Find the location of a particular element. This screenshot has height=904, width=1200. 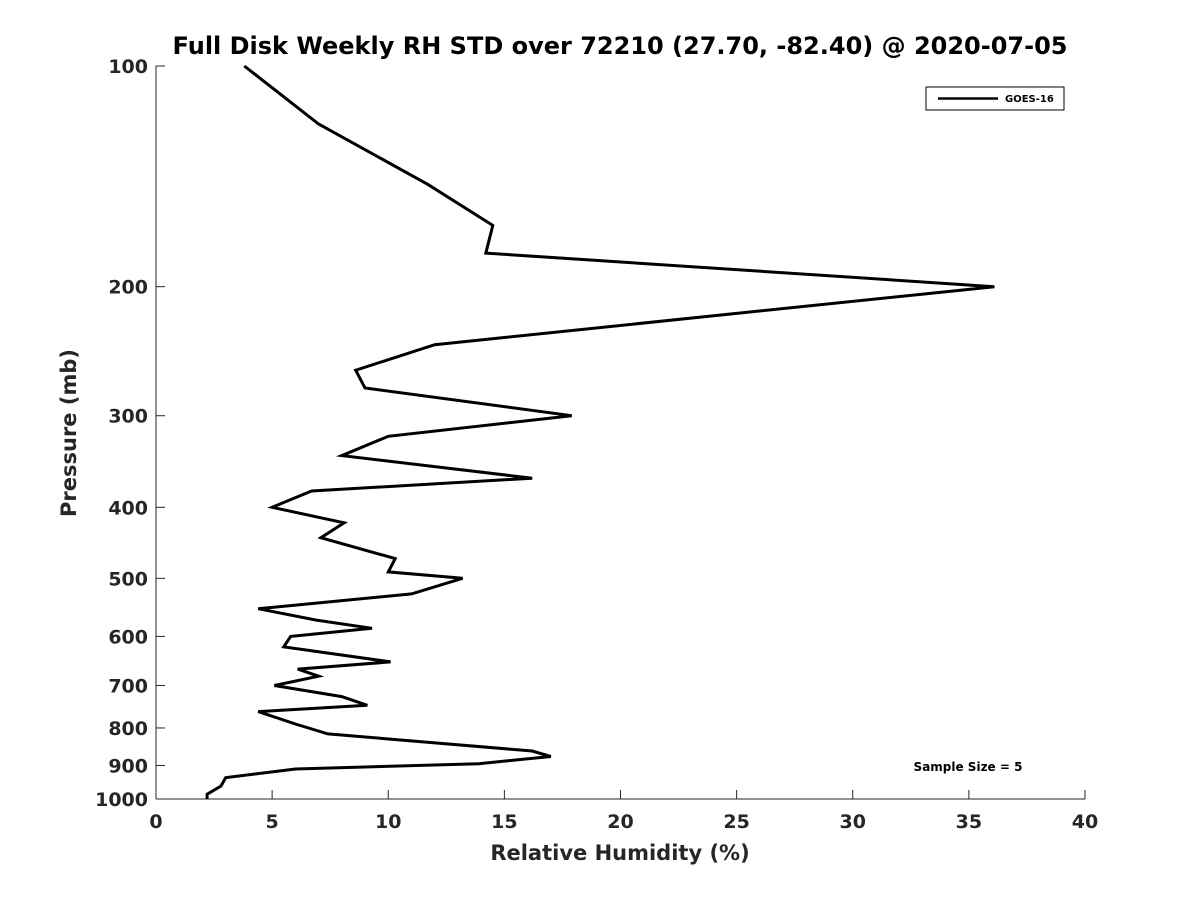

legend: GOES-16 is located at coordinates (995, 98).